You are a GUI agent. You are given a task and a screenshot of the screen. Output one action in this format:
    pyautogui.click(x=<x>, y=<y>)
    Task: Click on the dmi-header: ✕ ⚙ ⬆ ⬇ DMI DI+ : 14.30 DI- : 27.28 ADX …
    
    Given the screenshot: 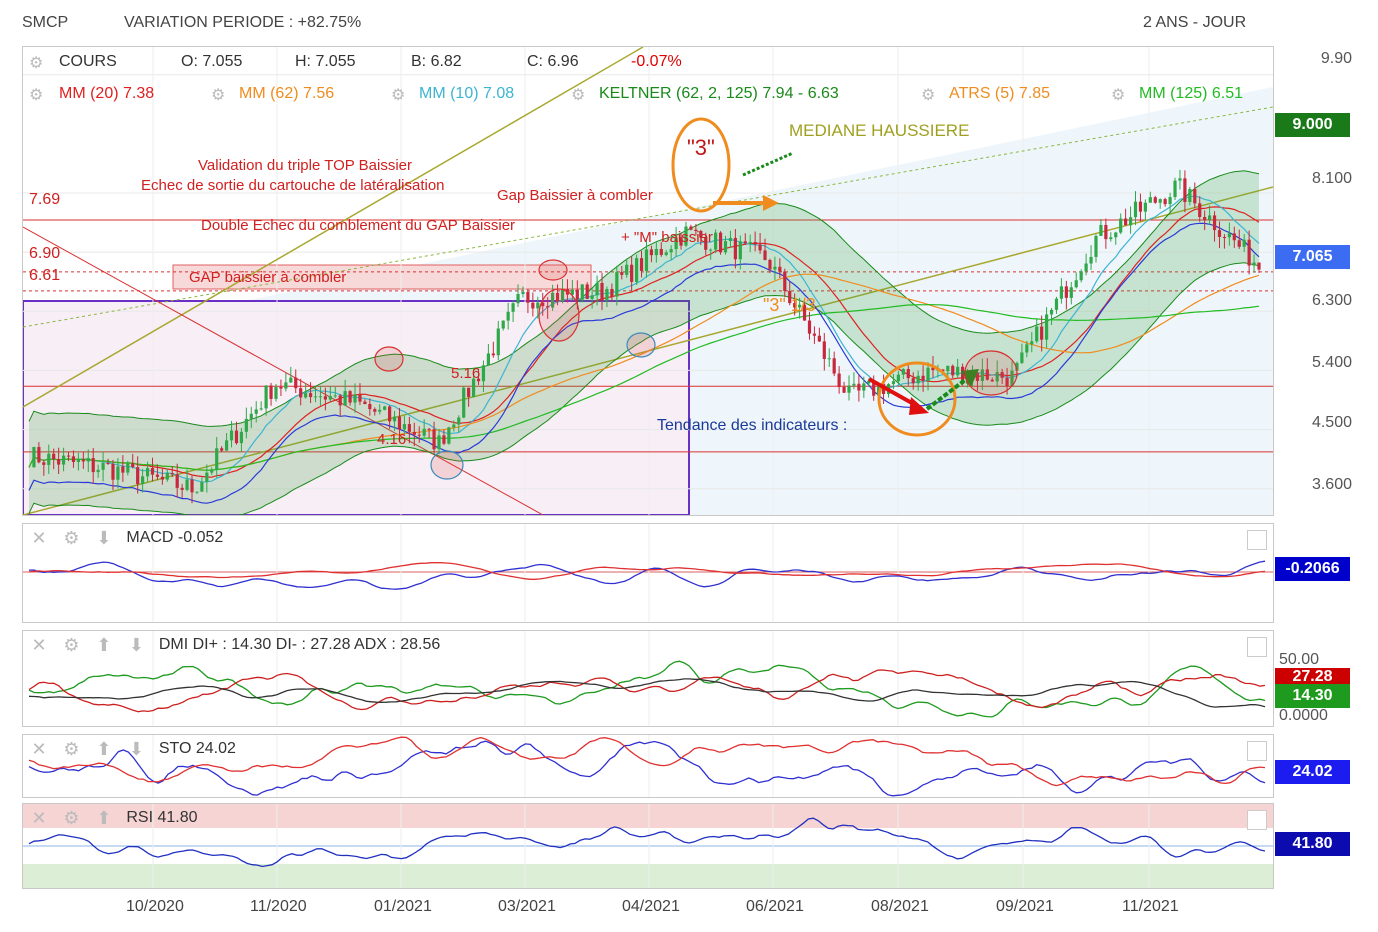 What is the action you would take?
    pyautogui.click(x=234, y=646)
    